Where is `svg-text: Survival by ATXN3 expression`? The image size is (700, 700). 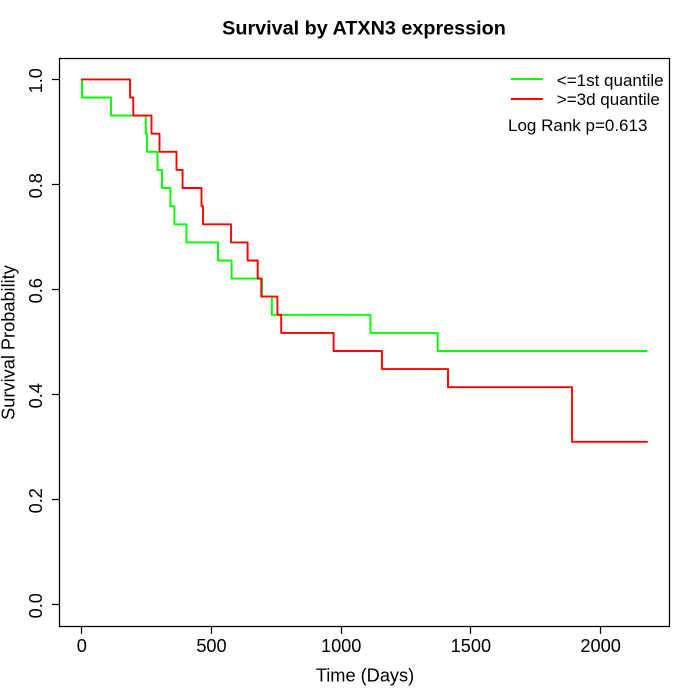 svg-text: Survival by ATXN3 expression is located at coordinates (364, 29).